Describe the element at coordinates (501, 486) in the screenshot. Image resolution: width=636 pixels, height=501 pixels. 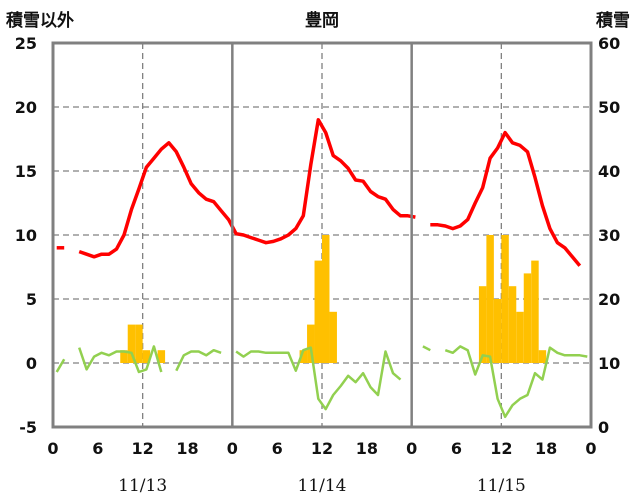
I see `date-label: 11/15` at that location.